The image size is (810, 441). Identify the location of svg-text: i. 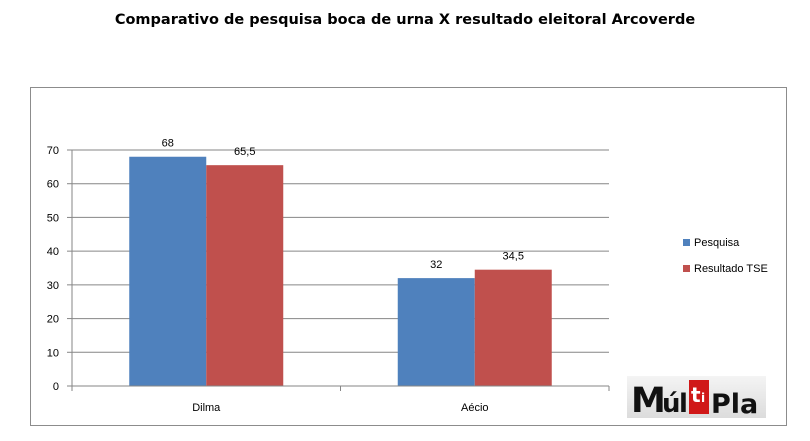
(703, 398).